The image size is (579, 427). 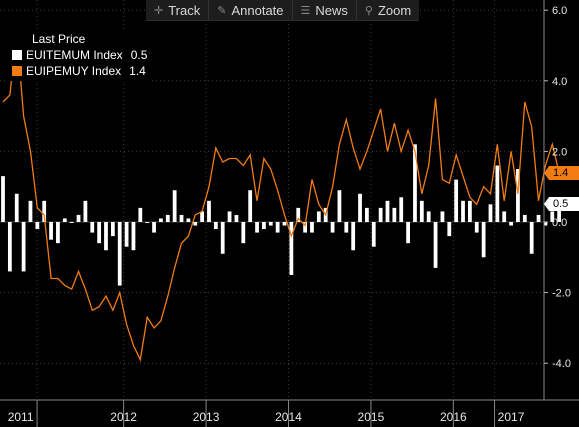 What do you see at coordinates (137, 71) in the screenshot?
I see `legend-series-value: 1.4` at bounding box center [137, 71].